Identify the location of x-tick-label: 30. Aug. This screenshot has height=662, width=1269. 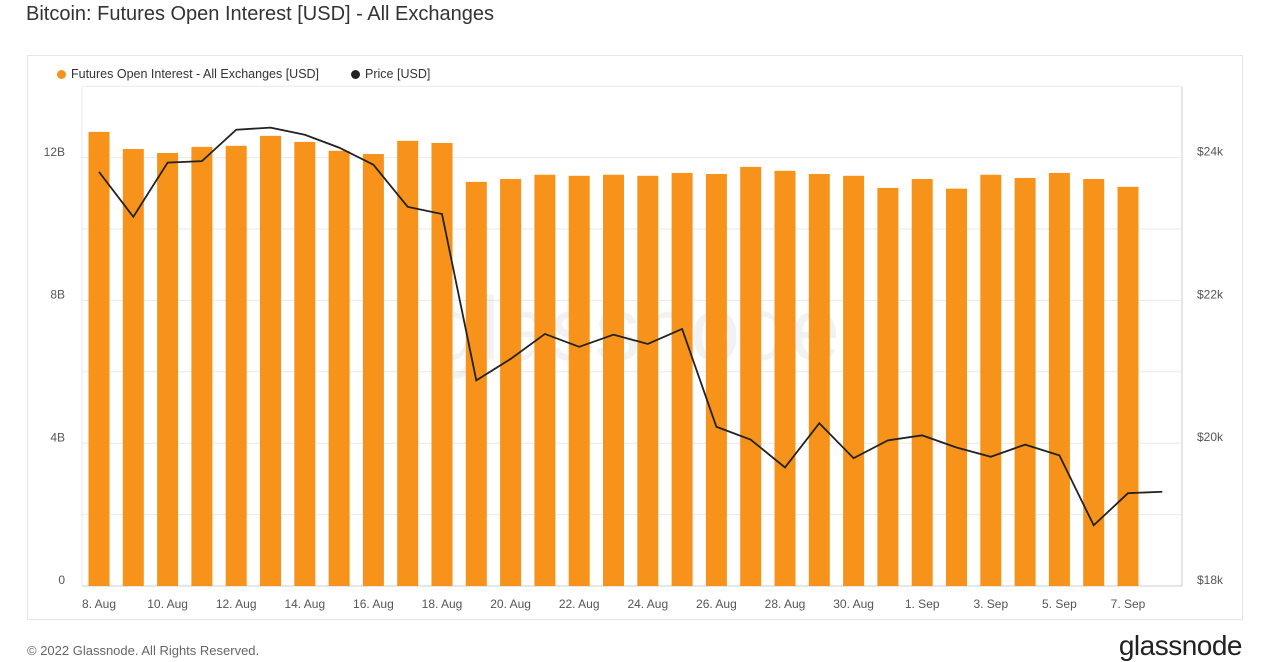
(853, 604).